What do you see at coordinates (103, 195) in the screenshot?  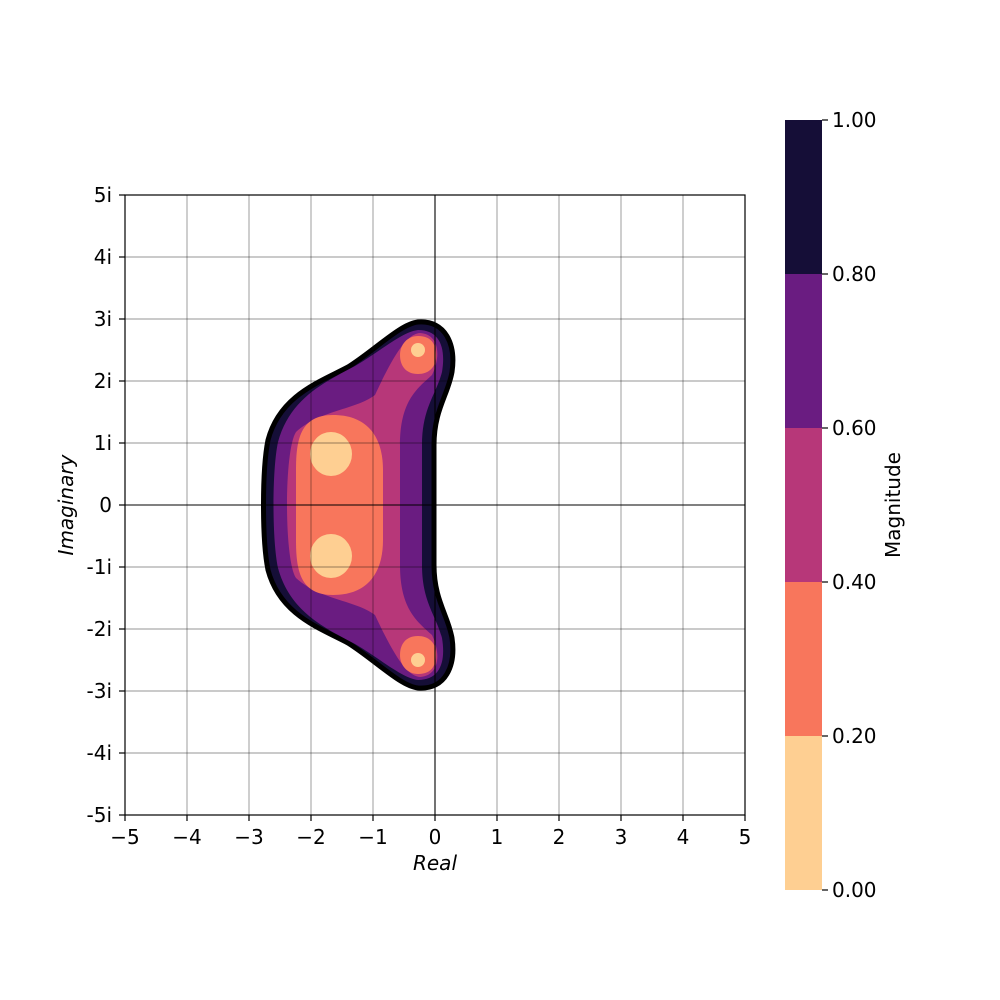 I see `y-tick-label: 5i` at bounding box center [103, 195].